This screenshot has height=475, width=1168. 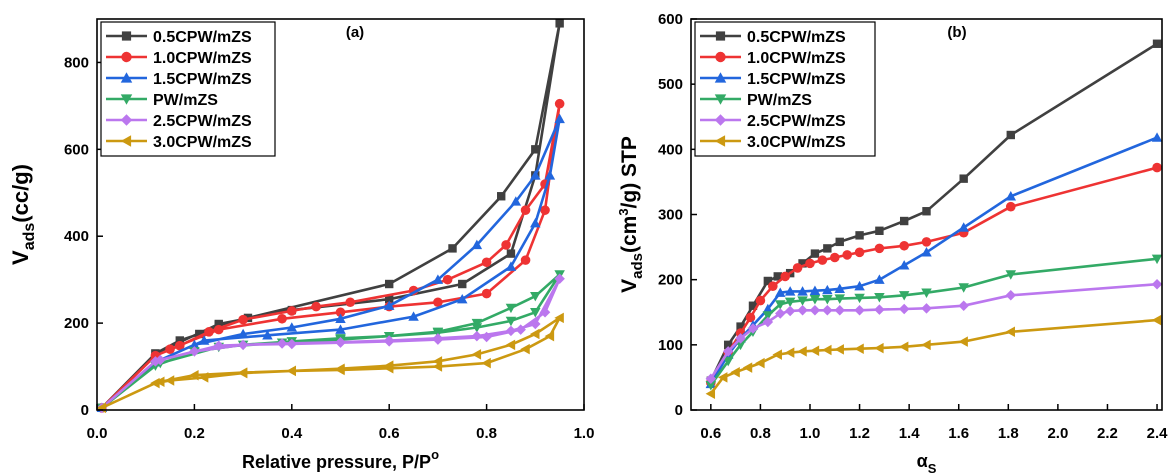 I want to click on charta-legend-entry: 1.0CPW/mZS, so click(x=202, y=58).